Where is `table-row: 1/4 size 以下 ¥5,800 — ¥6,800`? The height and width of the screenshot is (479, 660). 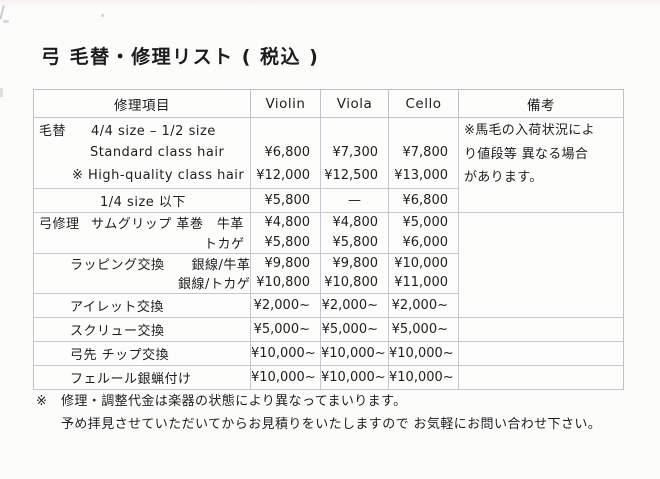
table-row: 1/4 size 以下 ¥5,800 — ¥6,800 is located at coordinates (328, 200).